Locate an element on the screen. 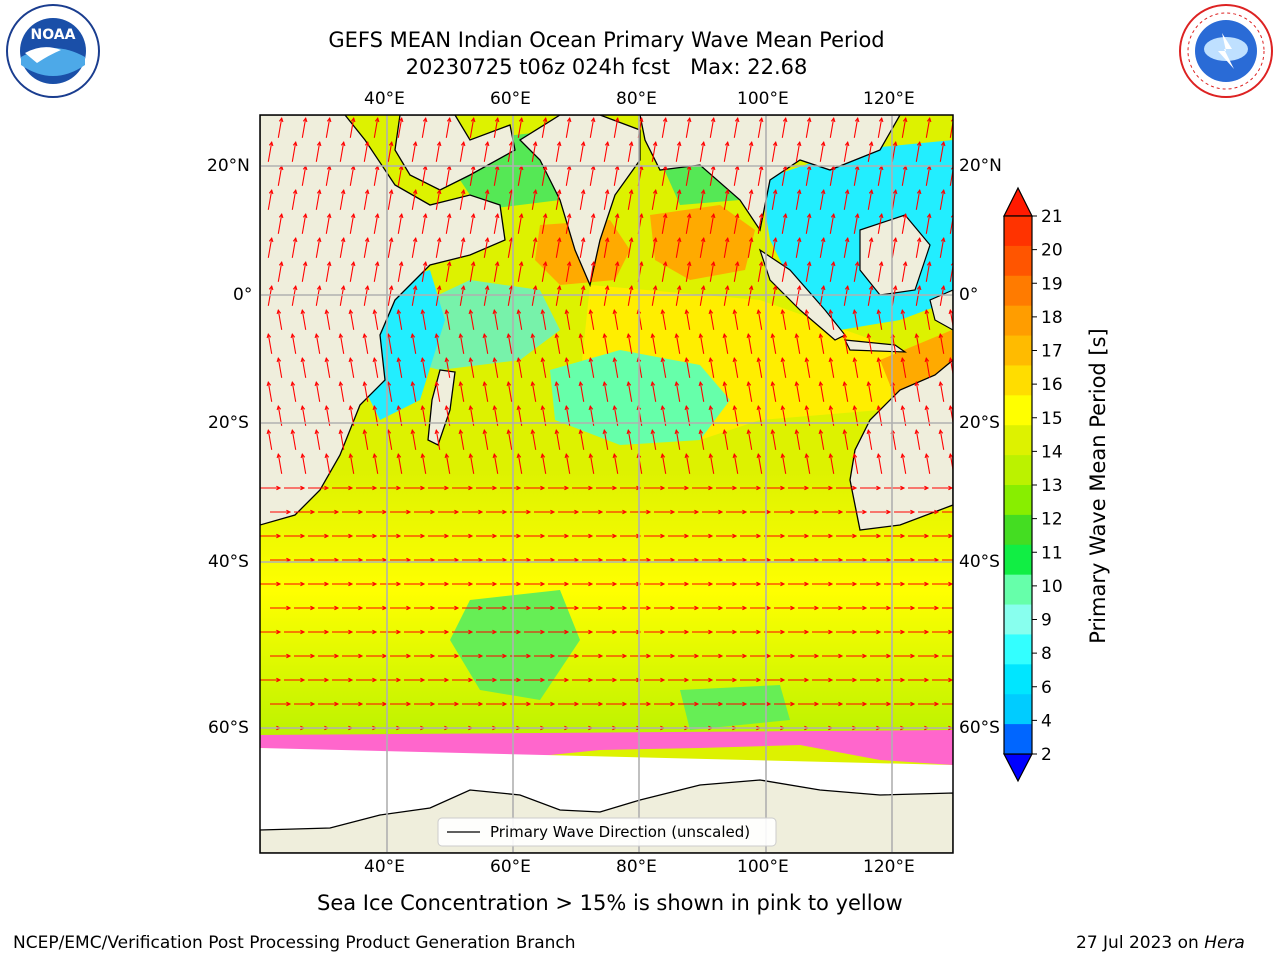 This screenshot has width=1280, height=960. colorbar-tick-label: 15 is located at coordinates (1052, 419).